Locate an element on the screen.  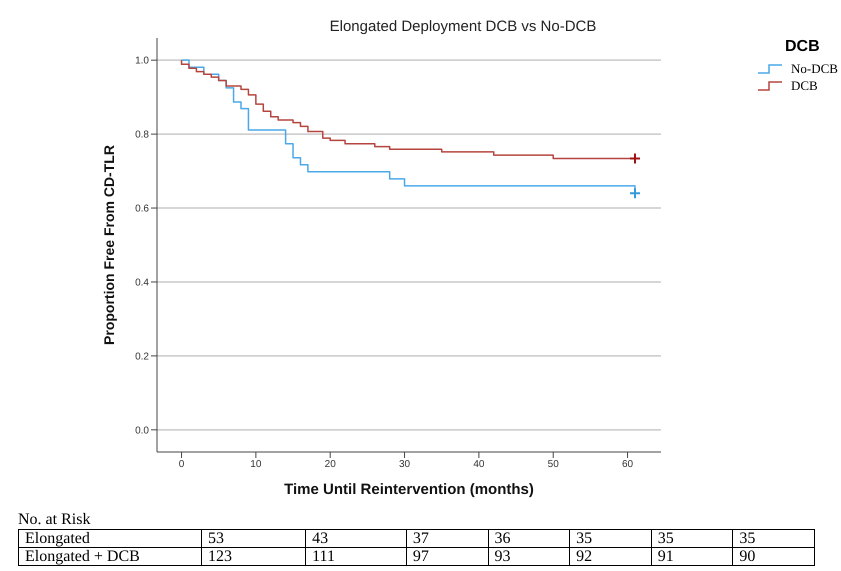
text: Elongated + DCB is located at coordinates (110, 557).